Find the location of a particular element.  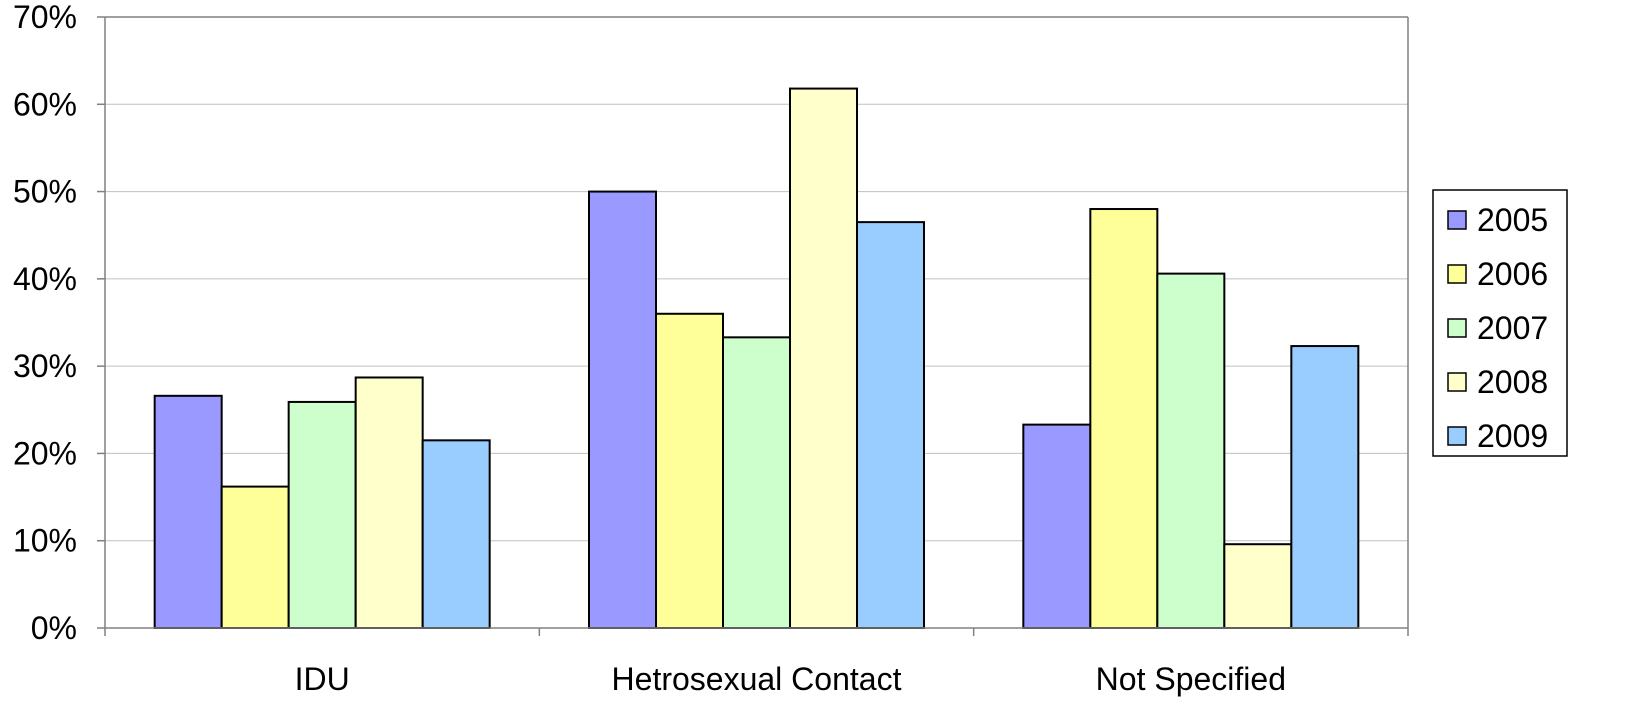

x-category-label: IDU is located at coordinates (322, 679).